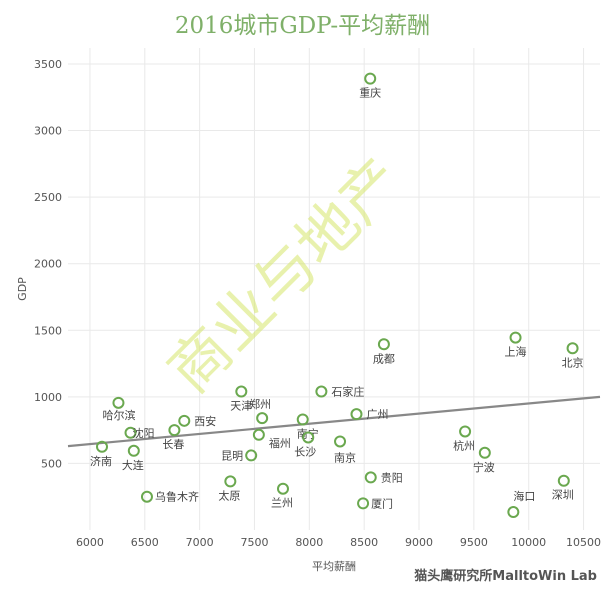  Describe the element at coordinates (144, 433) in the screenshot. I see `point-label: 沈阳` at that location.